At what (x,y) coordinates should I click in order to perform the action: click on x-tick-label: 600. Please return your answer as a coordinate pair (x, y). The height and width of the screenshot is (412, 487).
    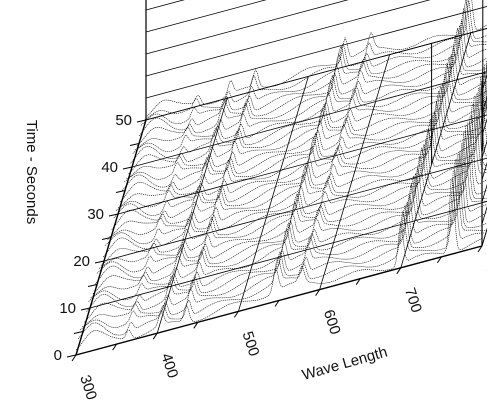
    Looking at the image, I should click on (332, 322).